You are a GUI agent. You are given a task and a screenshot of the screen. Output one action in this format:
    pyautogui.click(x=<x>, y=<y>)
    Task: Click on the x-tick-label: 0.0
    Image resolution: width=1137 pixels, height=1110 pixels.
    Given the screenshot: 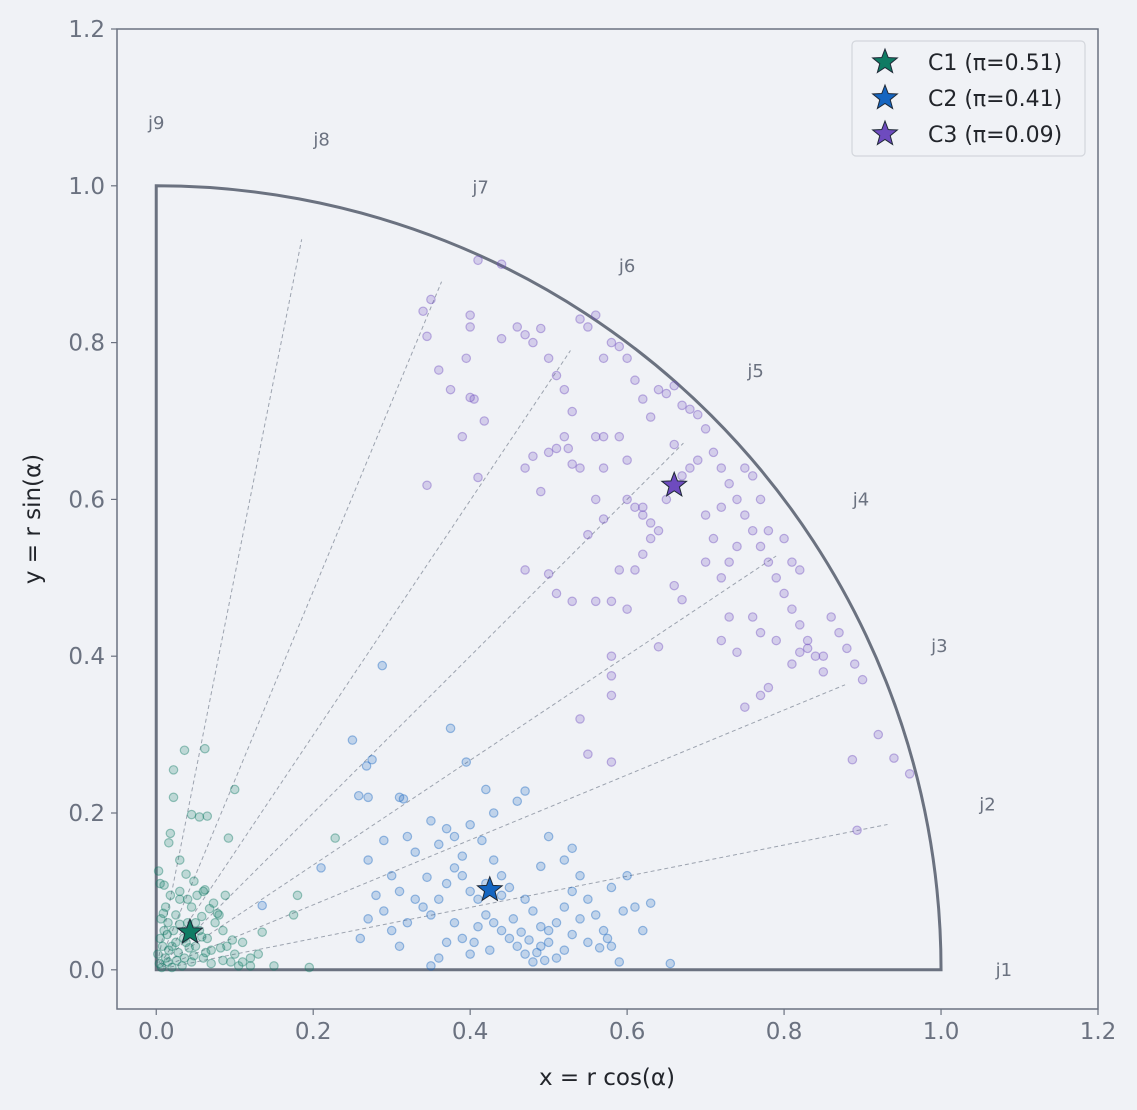 What is the action you would take?
    pyautogui.click(x=156, y=1032)
    